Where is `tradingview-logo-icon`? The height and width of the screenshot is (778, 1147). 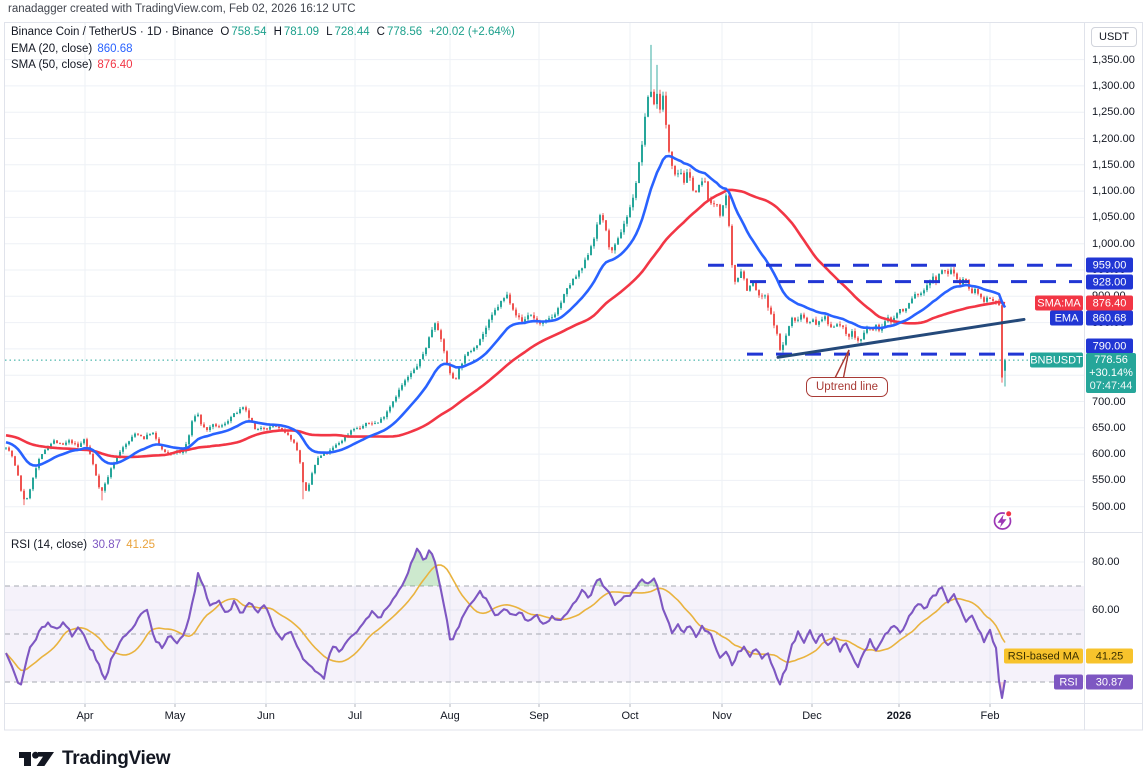
tradingview-logo-icon is located at coordinates (36, 758).